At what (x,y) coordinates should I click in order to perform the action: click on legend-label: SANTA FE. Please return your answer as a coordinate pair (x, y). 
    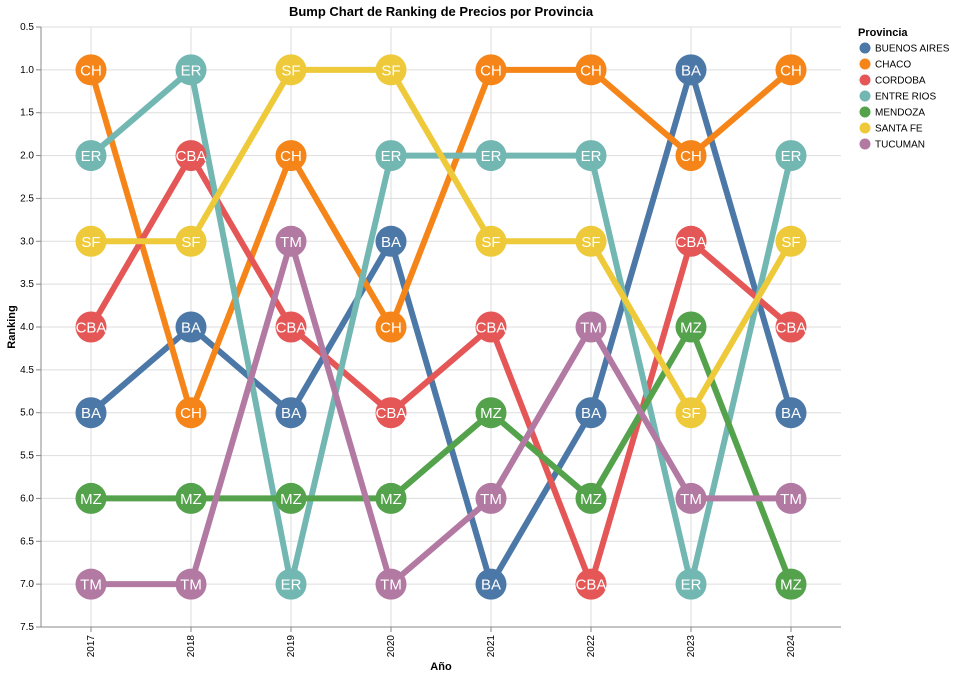
    Looking at the image, I should click on (899, 129).